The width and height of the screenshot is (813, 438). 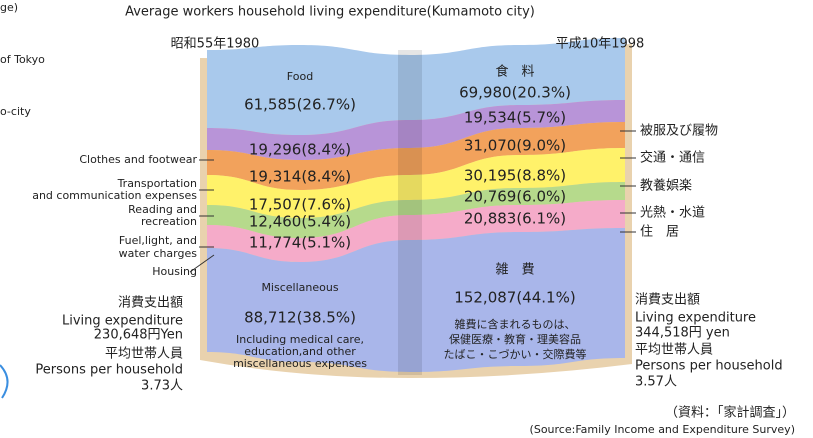 I want to click on partial-text: o-city, so click(x=15, y=111).